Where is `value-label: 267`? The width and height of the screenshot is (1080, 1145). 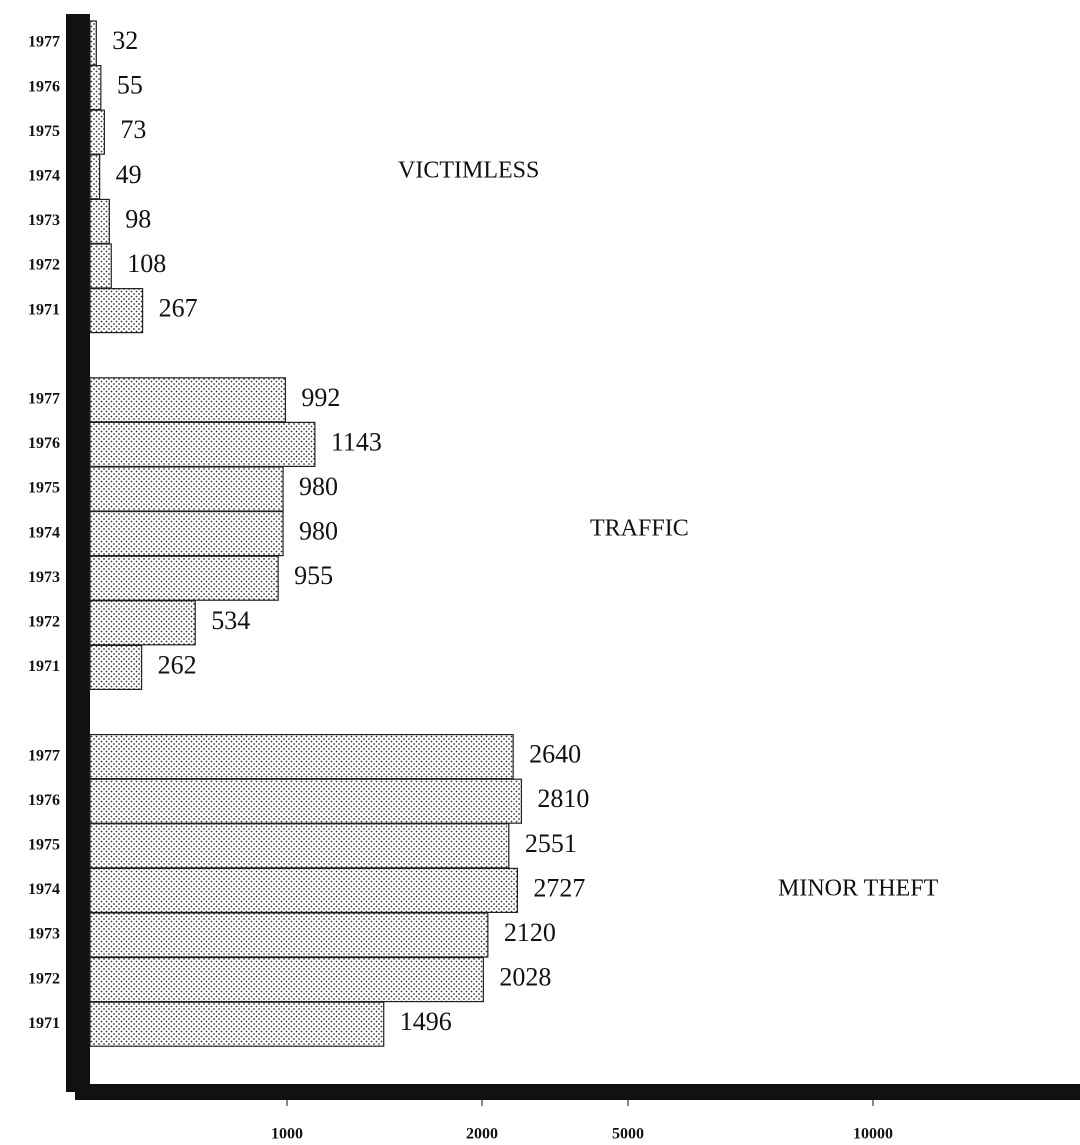
value-label: 267 is located at coordinates (178, 308).